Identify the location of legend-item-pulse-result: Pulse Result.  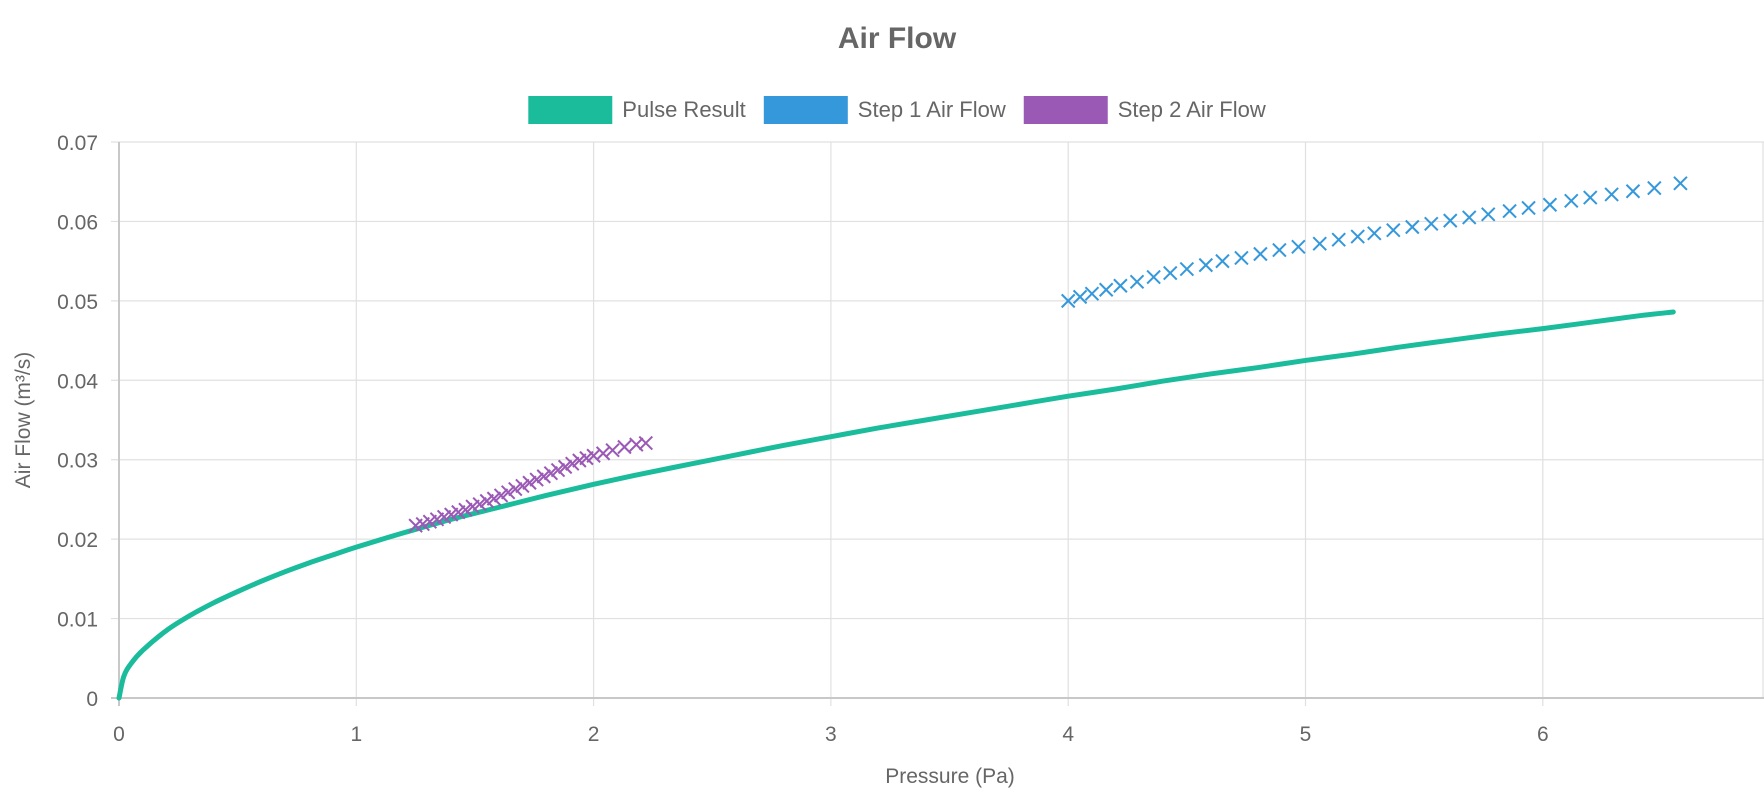
(637, 110).